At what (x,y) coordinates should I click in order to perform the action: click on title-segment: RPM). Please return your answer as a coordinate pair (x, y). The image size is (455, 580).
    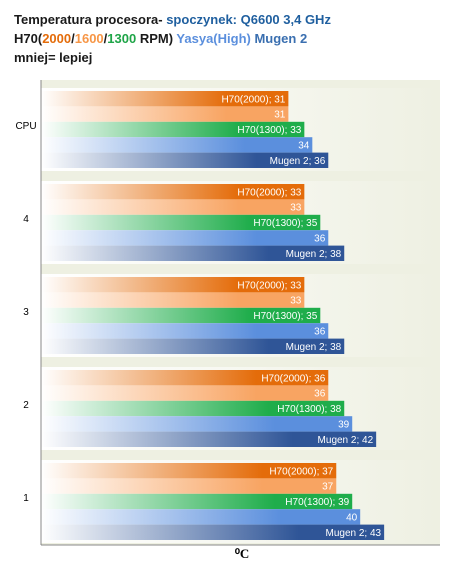
    Looking at the image, I should click on (155, 38).